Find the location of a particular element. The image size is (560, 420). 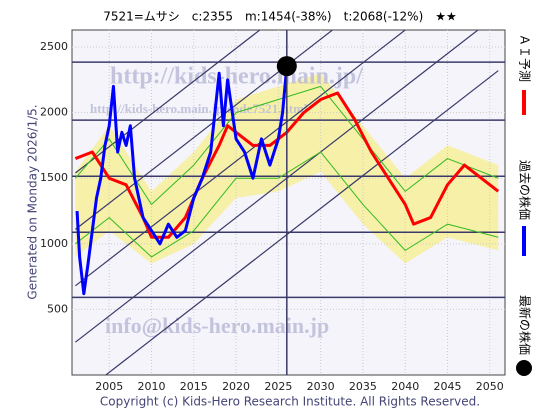

x-tick-label: 2045 is located at coordinates (447, 386).